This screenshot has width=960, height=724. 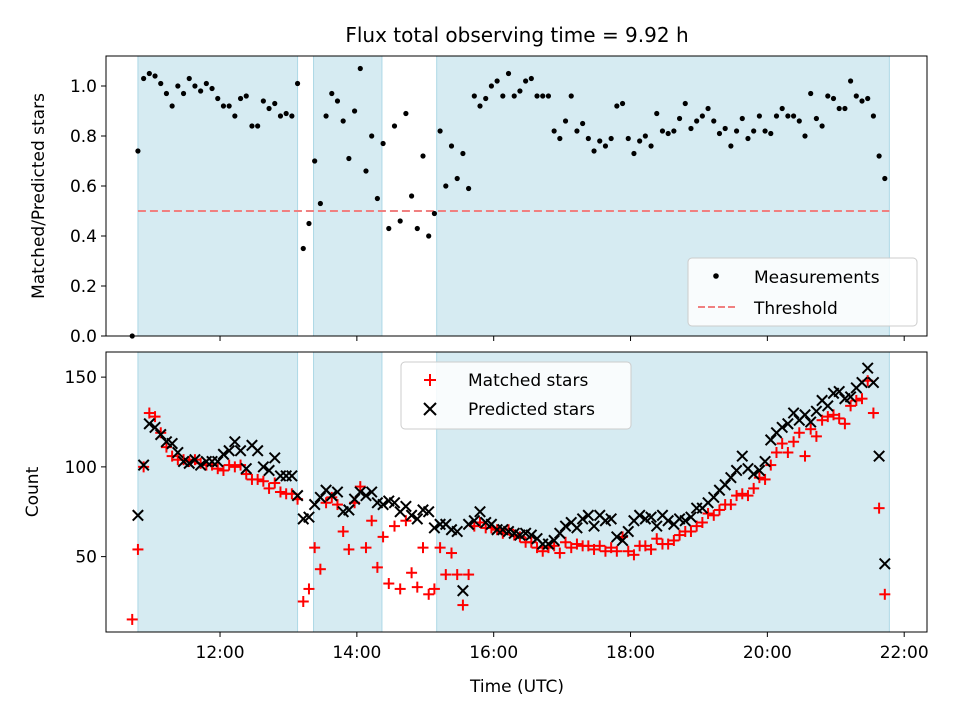 What do you see at coordinates (516, 687) in the screenshot?
I see `x-axis-label: Time (UTC)` at bounding box center [516, 687].